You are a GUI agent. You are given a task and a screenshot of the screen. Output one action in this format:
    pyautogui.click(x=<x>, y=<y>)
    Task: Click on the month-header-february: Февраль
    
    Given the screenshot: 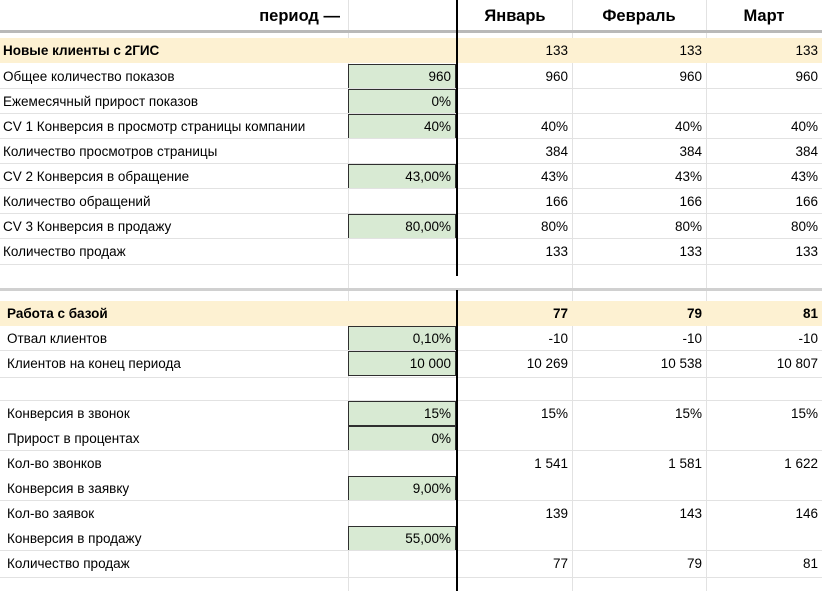 What is the action you would take?
    pyautogui.click(x=639, y=15)
    